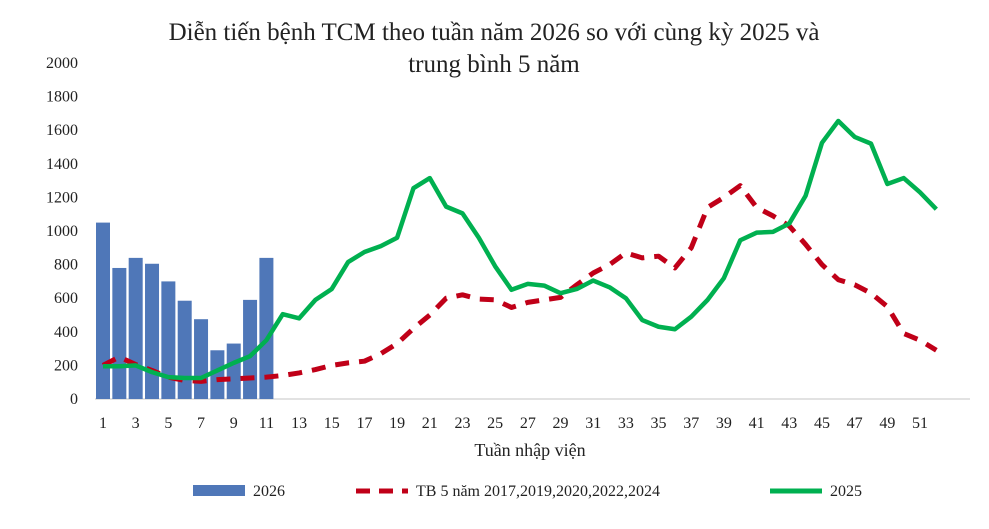 Image resolution: width=989 pixels, height=529 pixels. Describe the element at coordinates (626, 423) in the screenshot. I see `x-tick-label: 33` at that location.